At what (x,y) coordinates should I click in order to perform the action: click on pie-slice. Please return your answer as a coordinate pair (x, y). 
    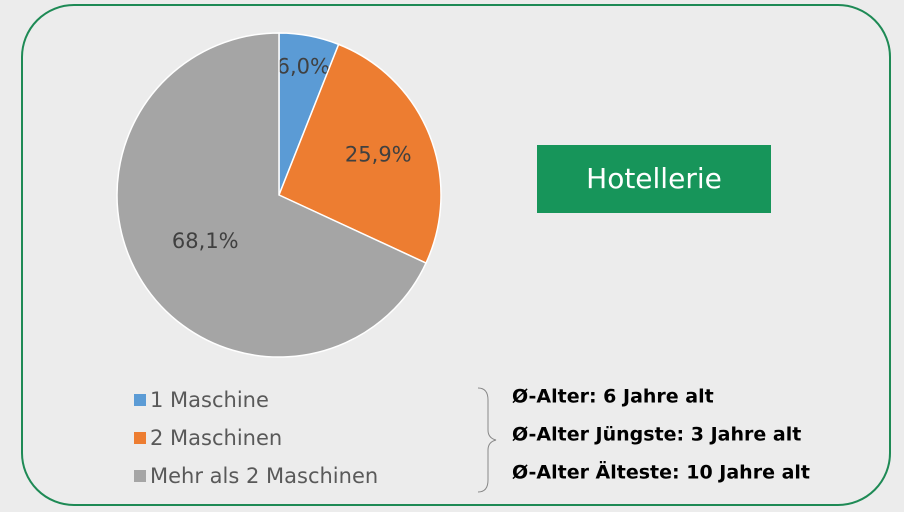
    Looking at the image, I should click on (360, 154).